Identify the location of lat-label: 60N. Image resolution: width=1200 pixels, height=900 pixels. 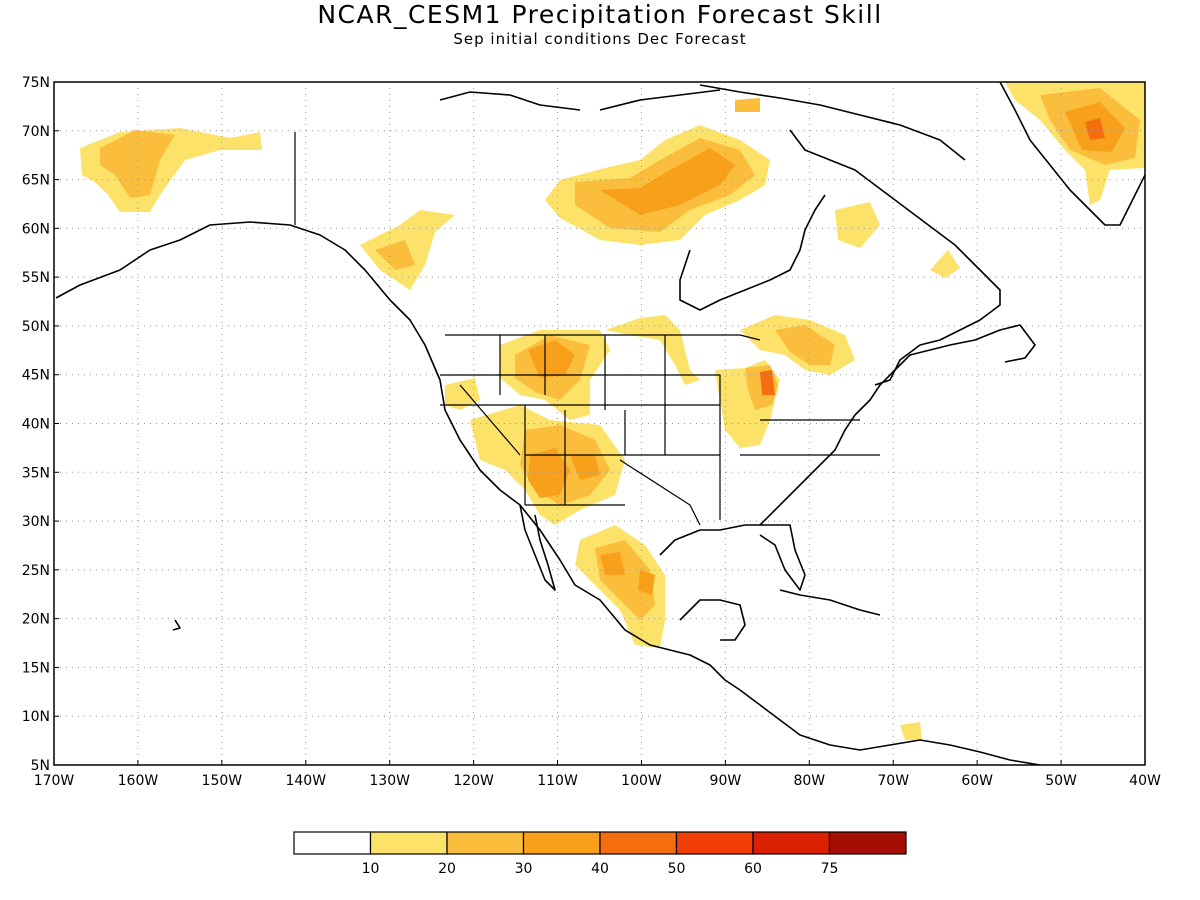
(36, 229).